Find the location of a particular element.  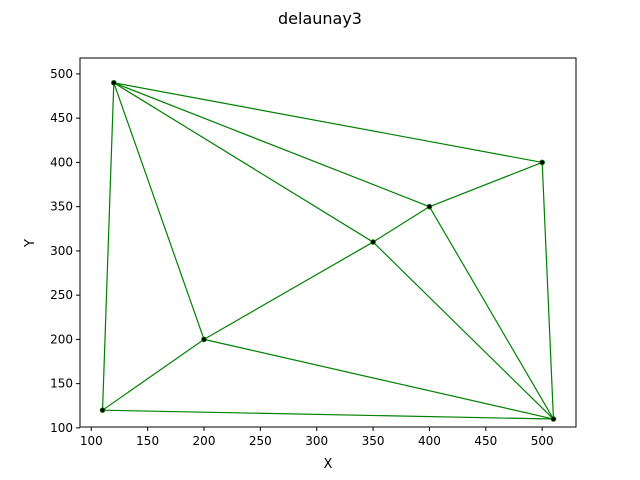

x-axis-label: X is located at coordinates (328, 464).